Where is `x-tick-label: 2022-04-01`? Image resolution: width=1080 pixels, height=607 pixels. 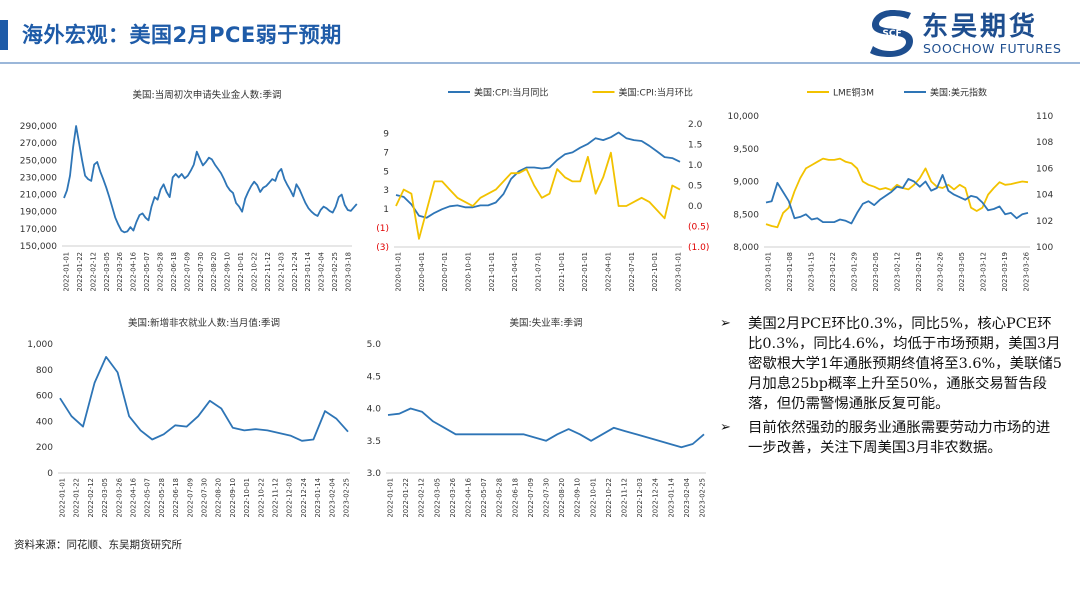 x-tick-label: 2022-04-01 is located at coordinates (609, 272).